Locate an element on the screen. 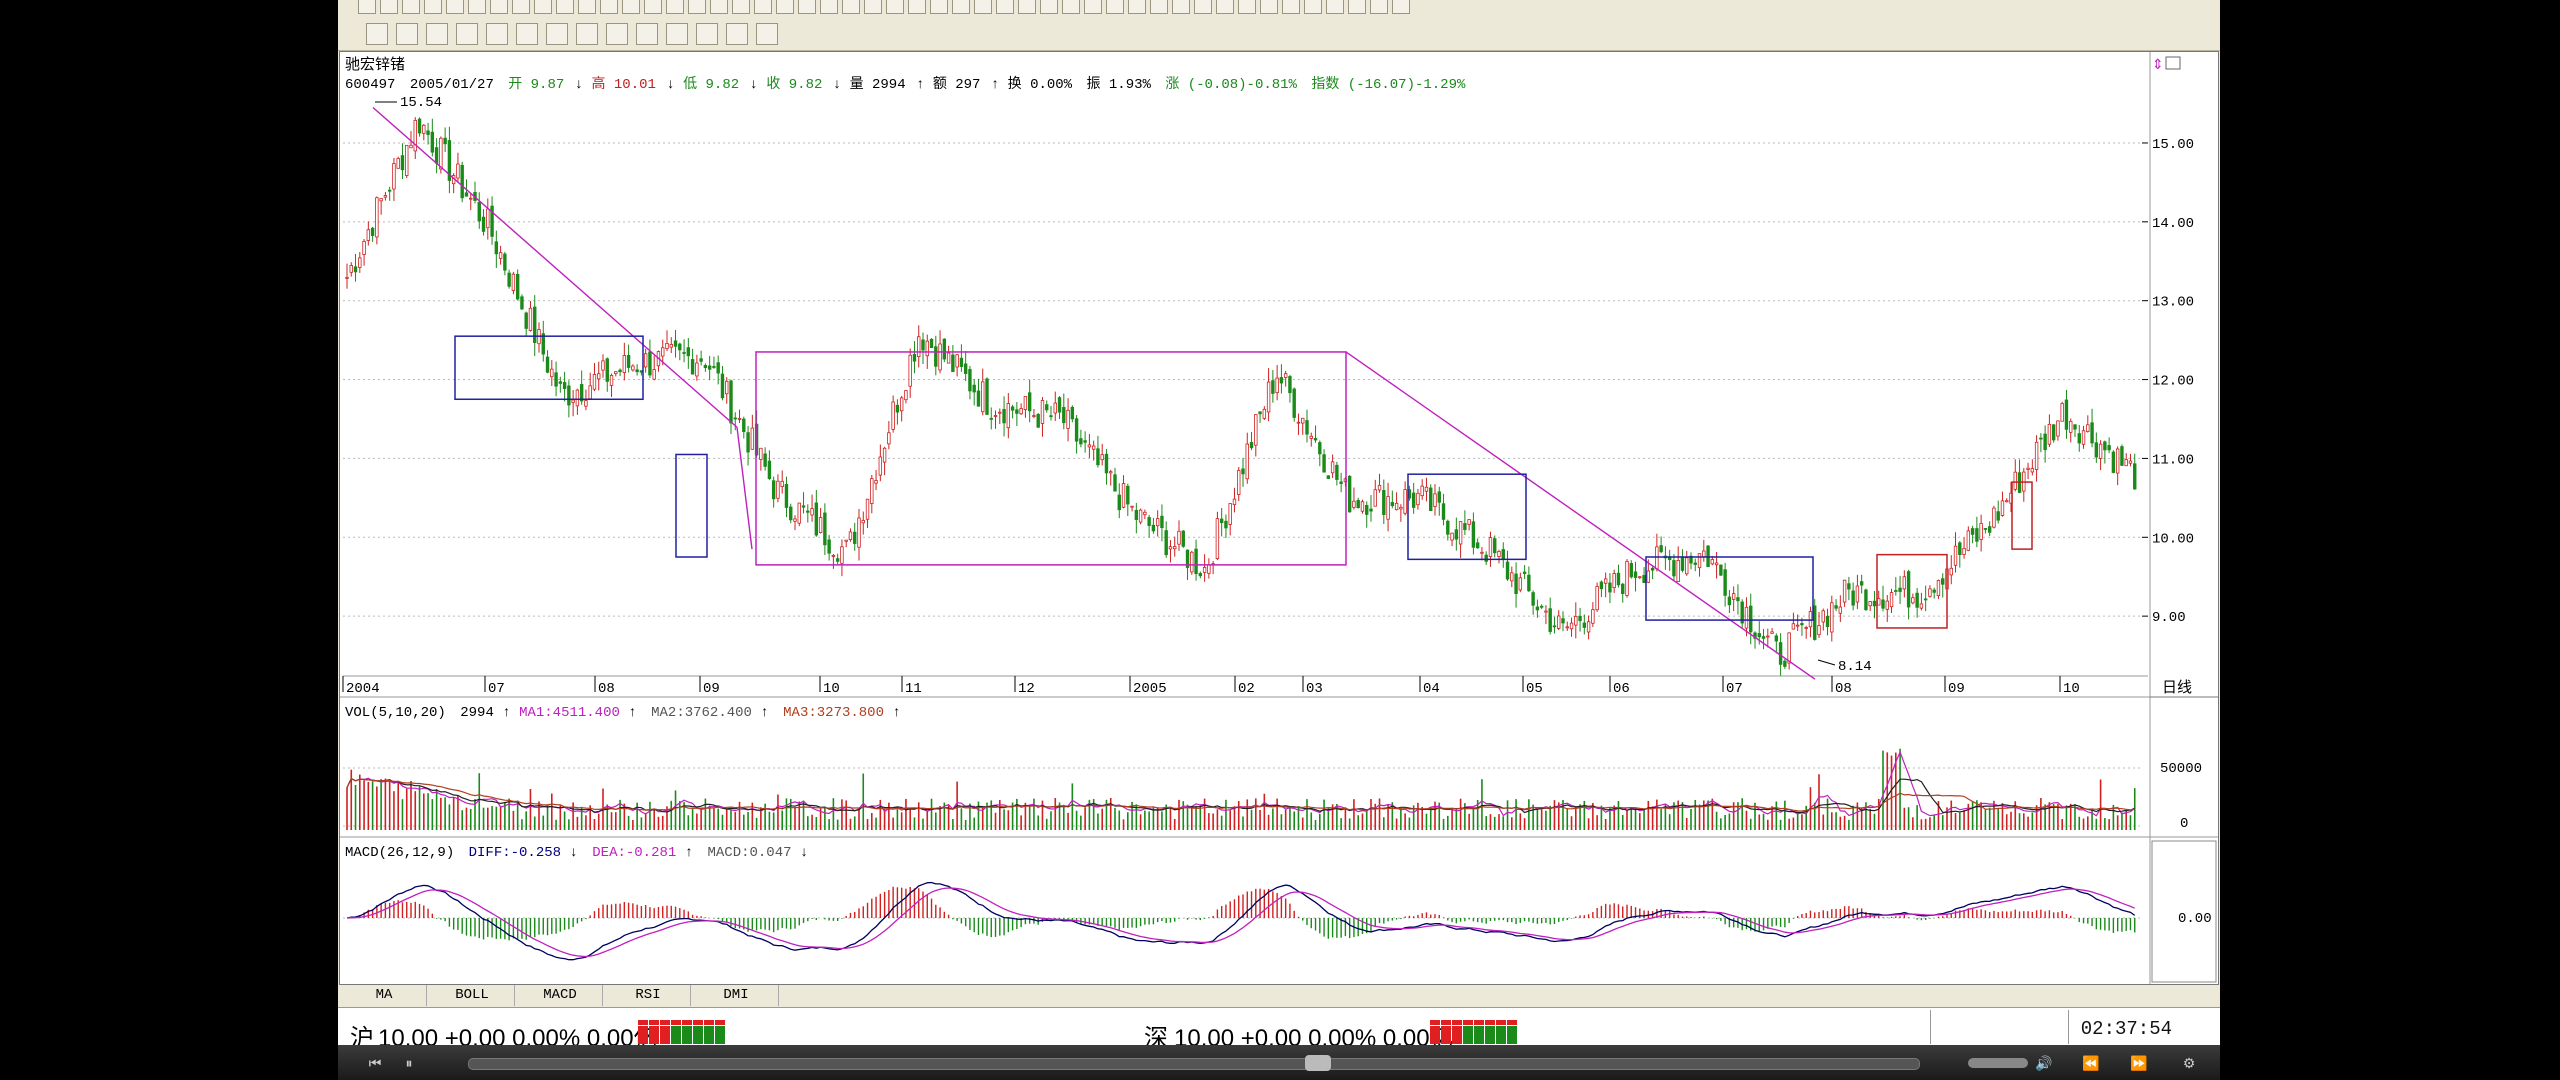 Image resolution: width=2560 pixels, height=1080 pixels. fast-forward-icon: ⏩ is located at coordinates (2139, 1063).